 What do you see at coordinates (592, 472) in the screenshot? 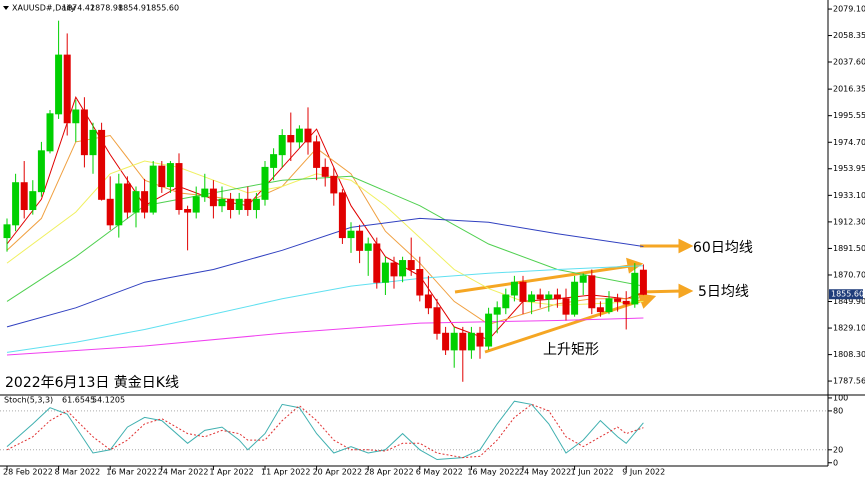
I see `x-tick-label: 1 Jun 2022` at bounding box center [592, 472].